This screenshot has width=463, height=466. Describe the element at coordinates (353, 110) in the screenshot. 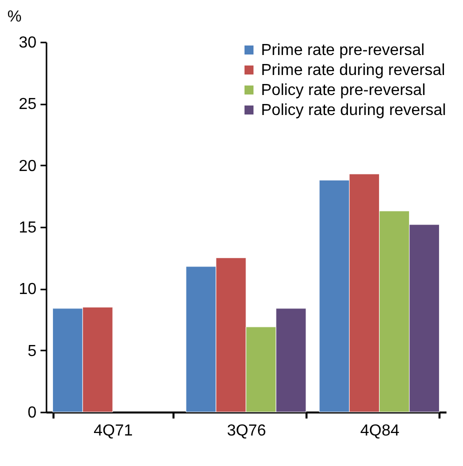

I see `legend-label: Policy rate during reversal` at that location.